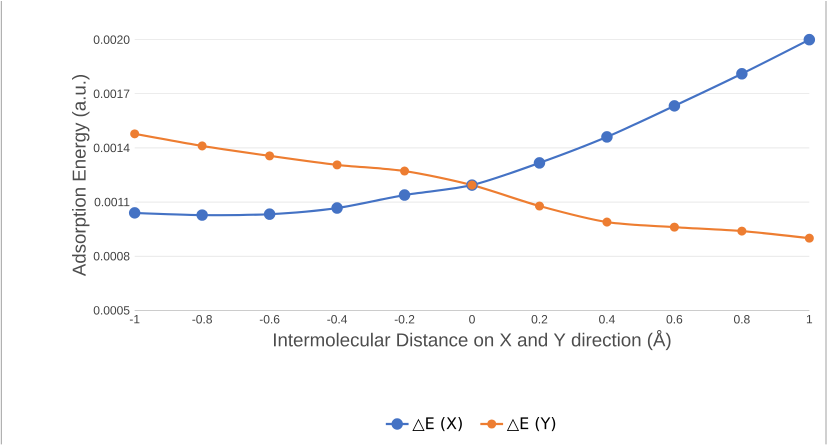 The image size is (827, 445). What do you see at coordinates (202, 319) in the screenshot?
I see `x-tick-label: -0.8` at bounding box center [202, 319].